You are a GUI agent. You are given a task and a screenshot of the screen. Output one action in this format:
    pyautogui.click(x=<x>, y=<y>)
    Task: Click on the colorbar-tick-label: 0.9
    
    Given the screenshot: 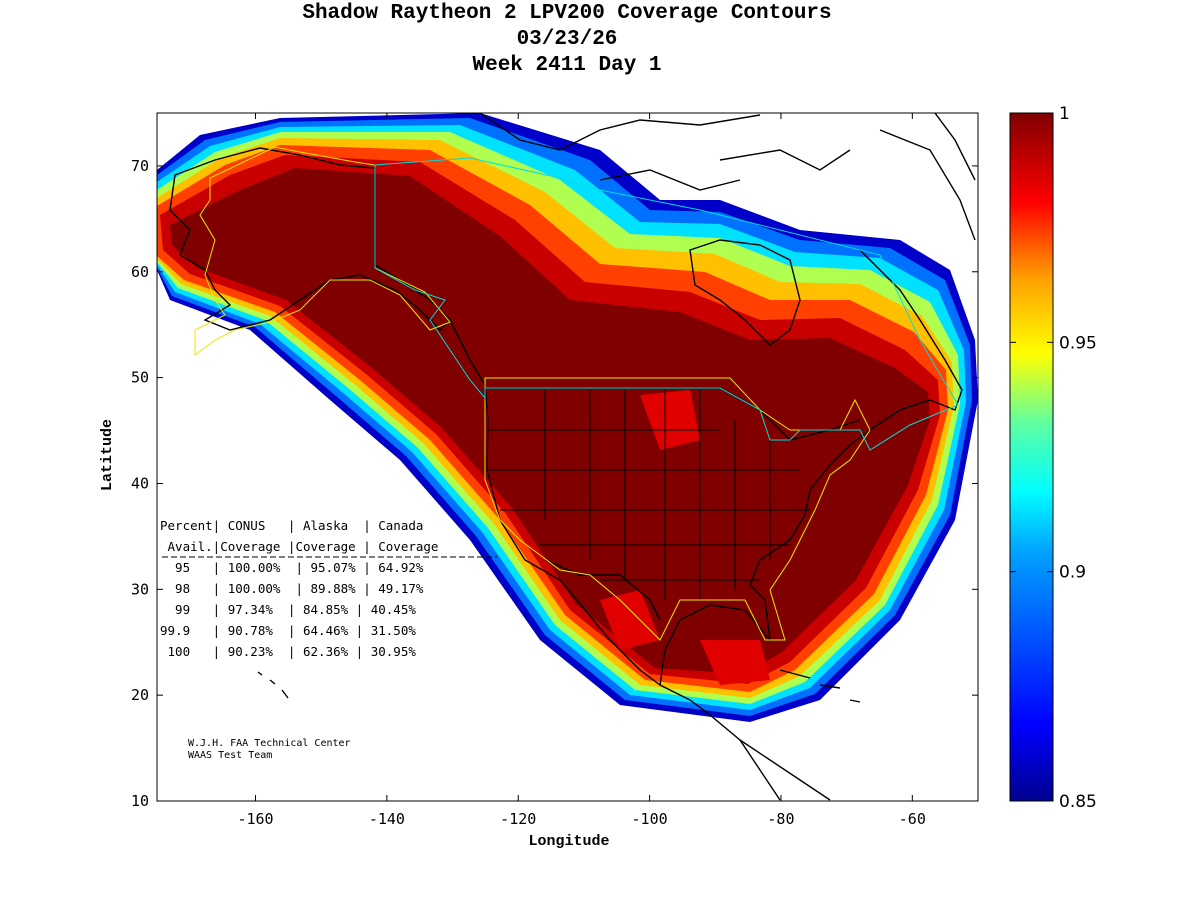 What is the action you would take?
    pyautogui.click(x=1072, y=573)
    